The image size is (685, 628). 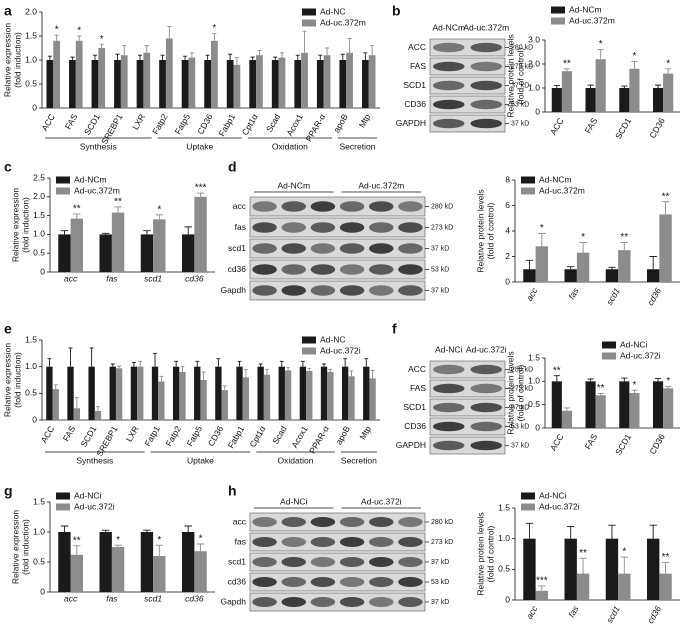 I want to click on x-tick-label: FAS, so click(x=69, y=433).